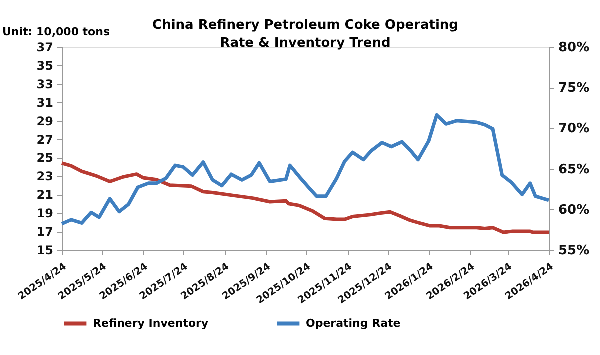  What do you see at coordinates (45, 195) in the screenshot?
I see `y-tick-label: 21` at bounding box center [45, 195].